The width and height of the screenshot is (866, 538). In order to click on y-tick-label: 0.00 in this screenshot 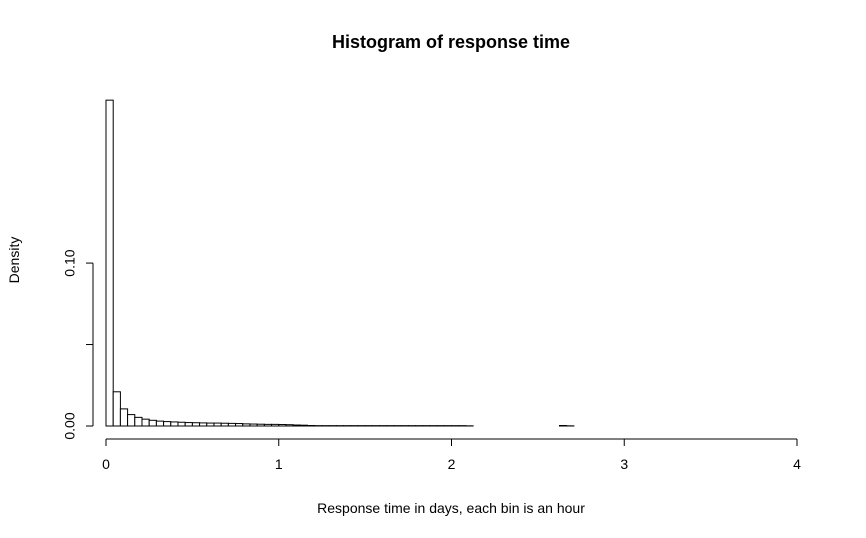, I will do `click(70, 425)`.